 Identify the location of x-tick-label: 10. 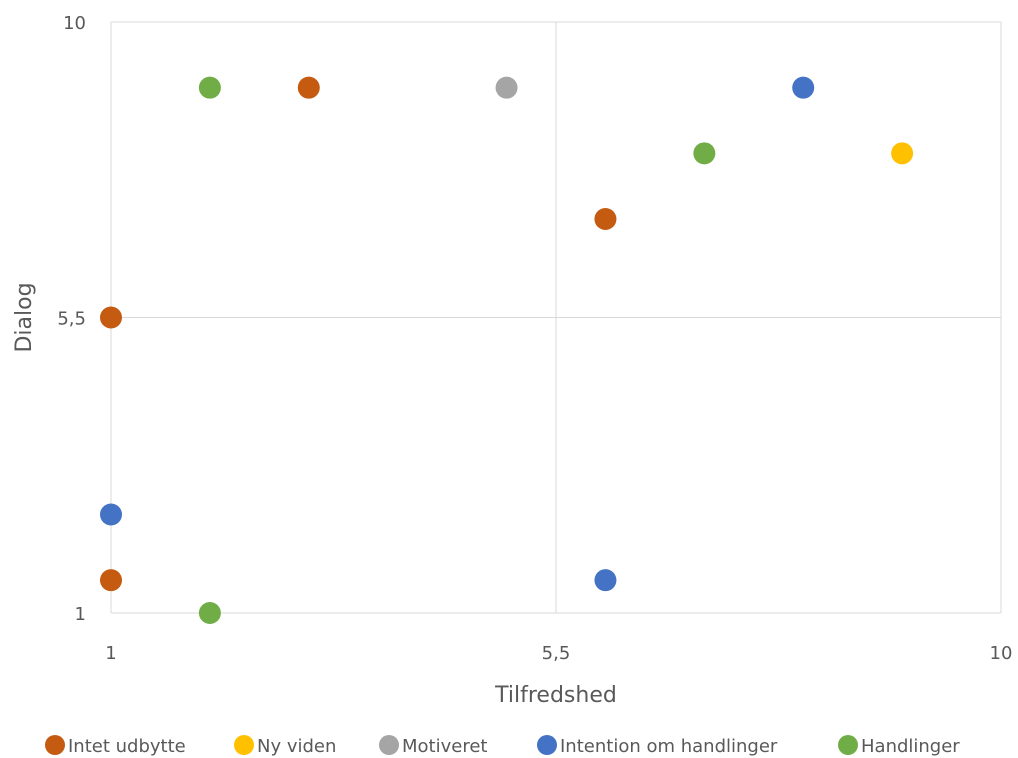
(1001, 653).